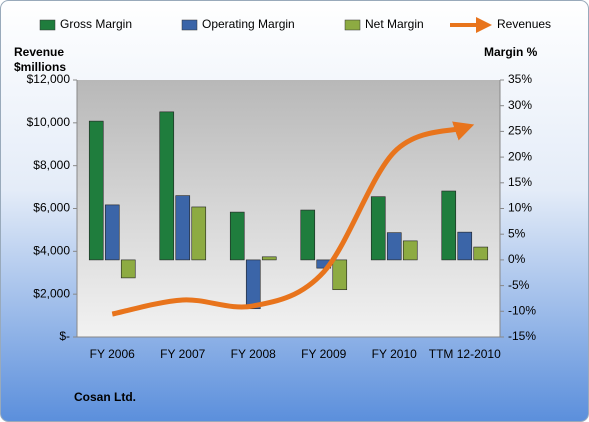 The height and width of the screenshot is (422, 589). What do you see at coordinates (522, 310) in the screenshot?
I see `y2-tick-label: -10%` at bounding box center [522, 310].